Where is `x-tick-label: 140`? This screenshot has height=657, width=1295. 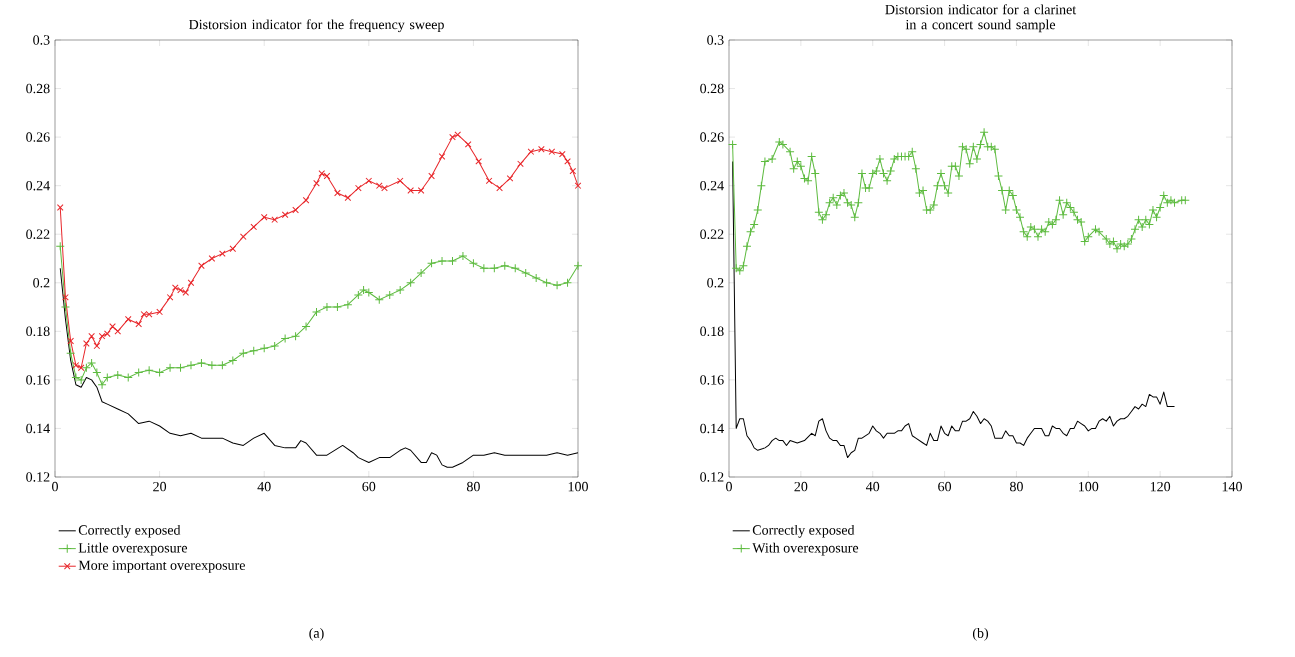
x-tick-label: 140 is located at coordinates (1232, 486).